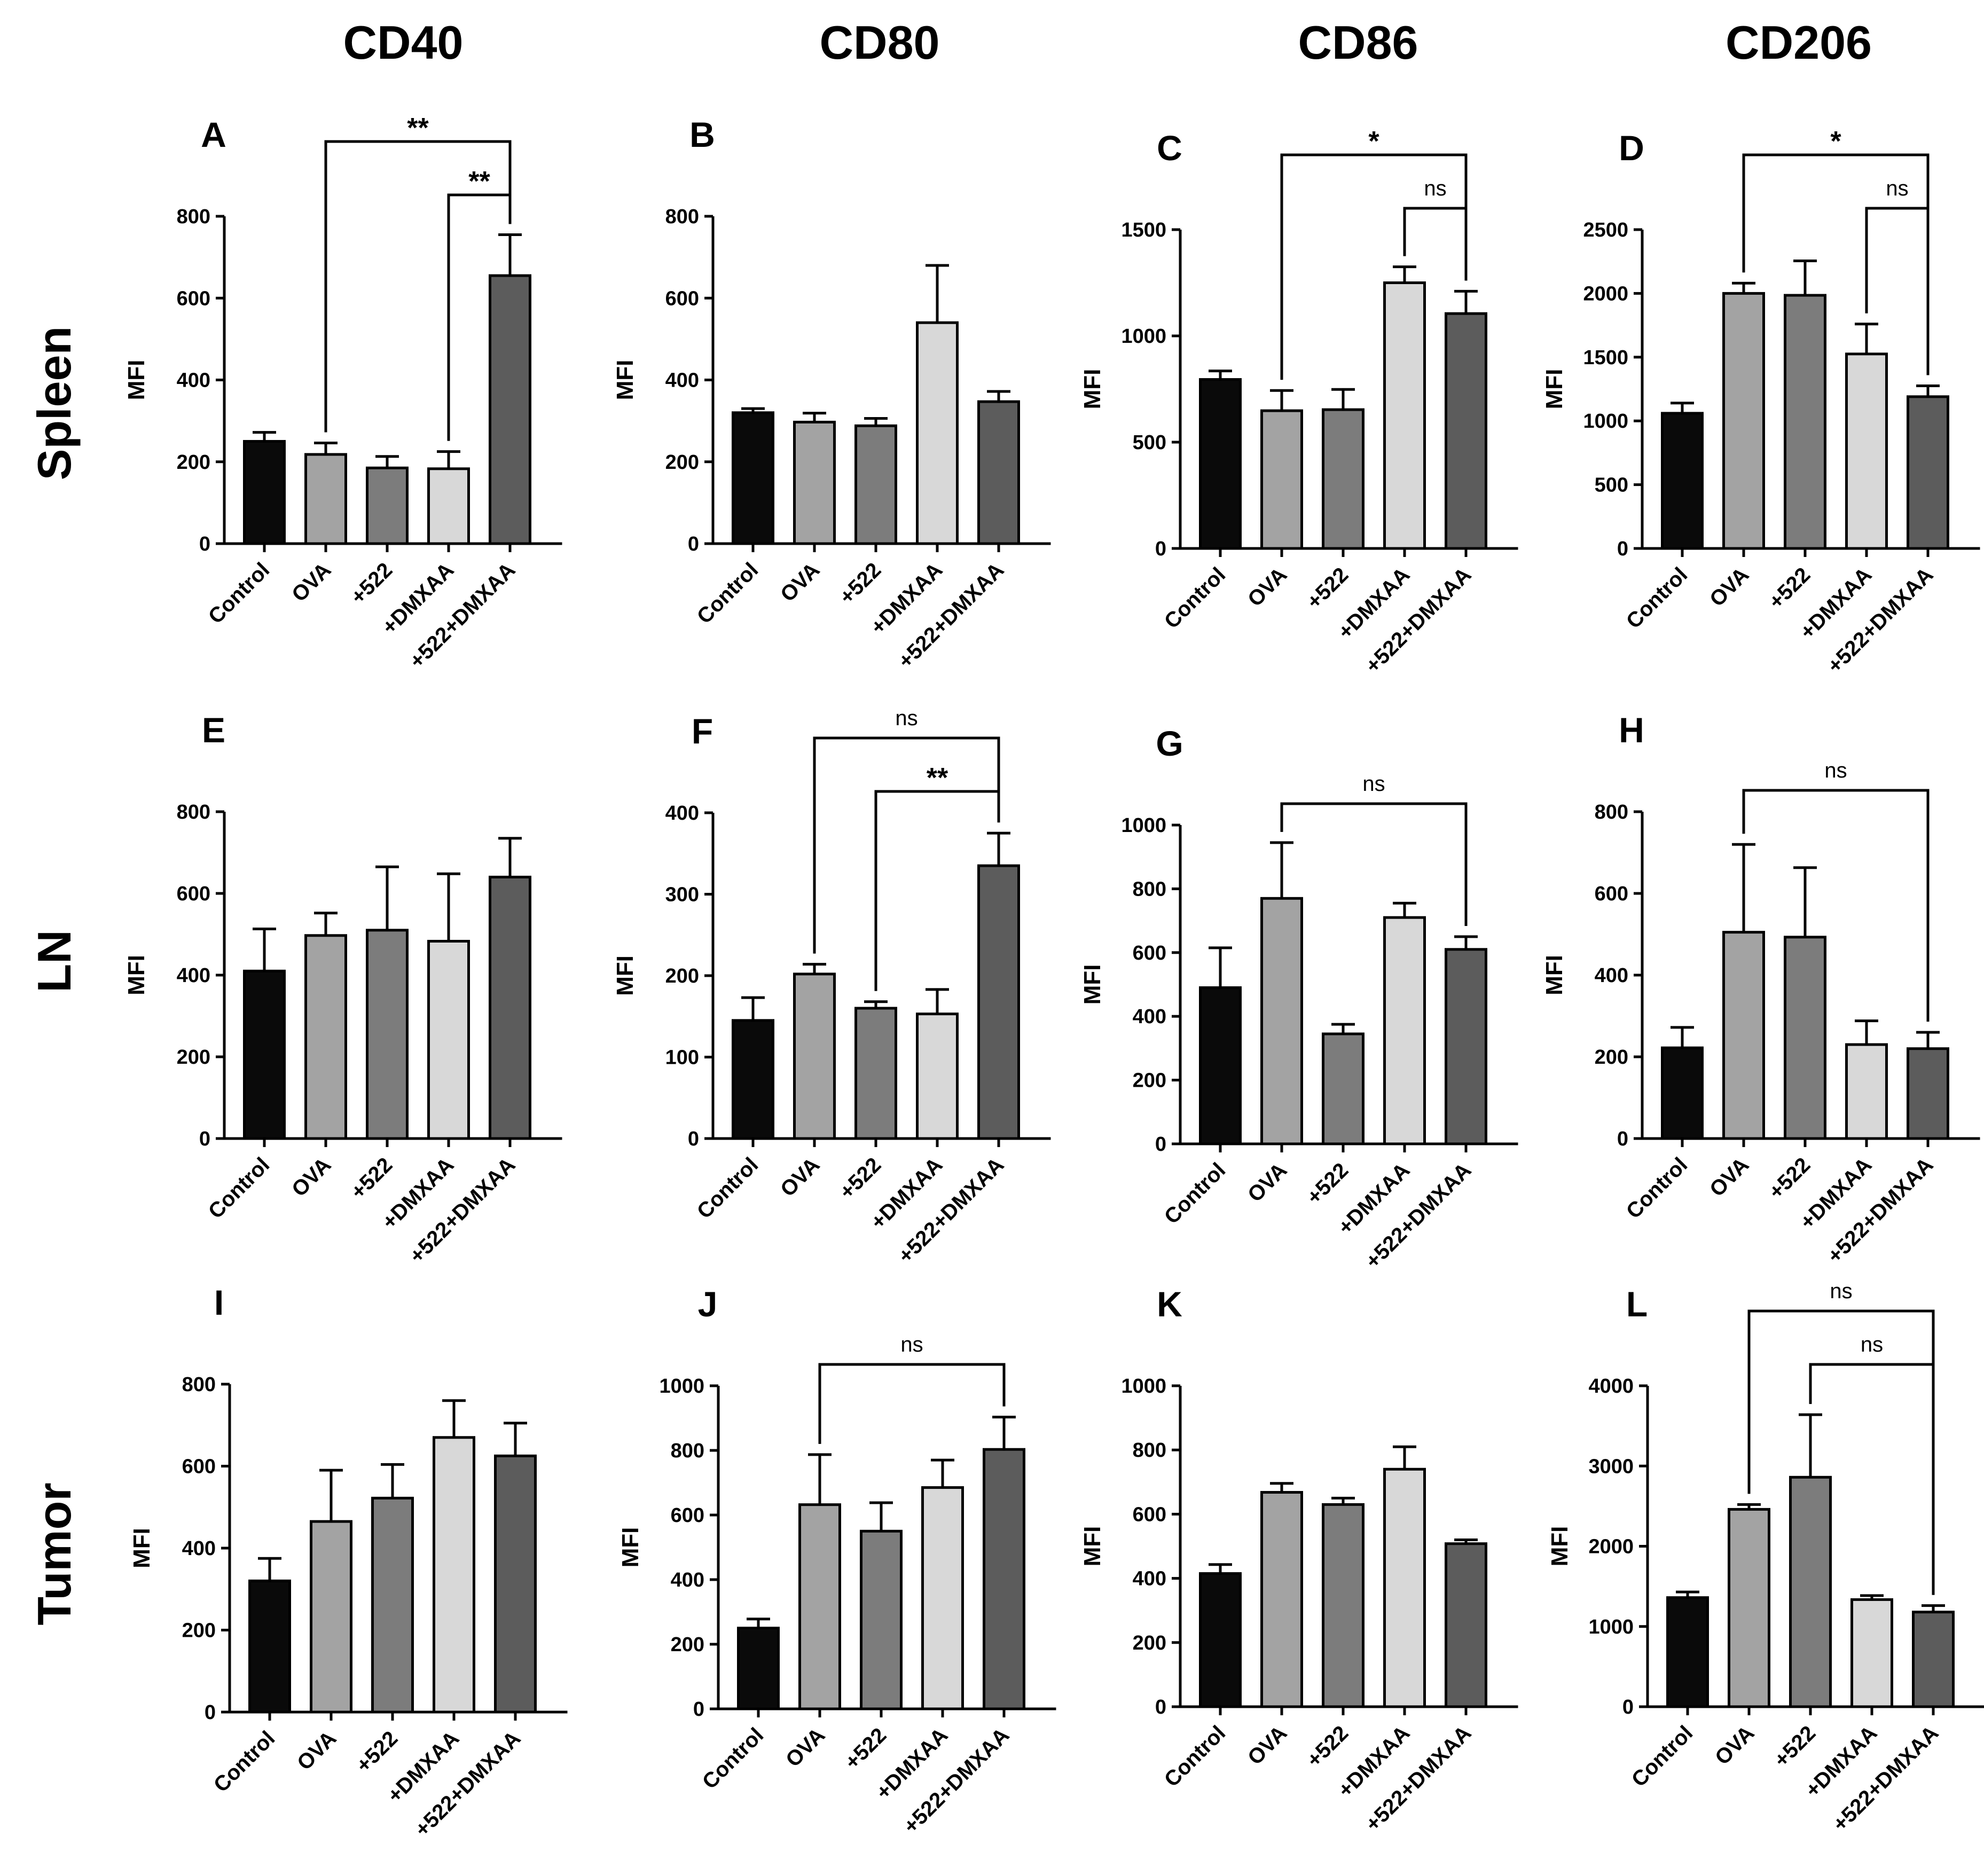 This screenshot has width=1984, height=1876. Describe the element at coordinates (1611, 812) in the screenshot. I see `y-tick-label-h-800: 800` at that location.